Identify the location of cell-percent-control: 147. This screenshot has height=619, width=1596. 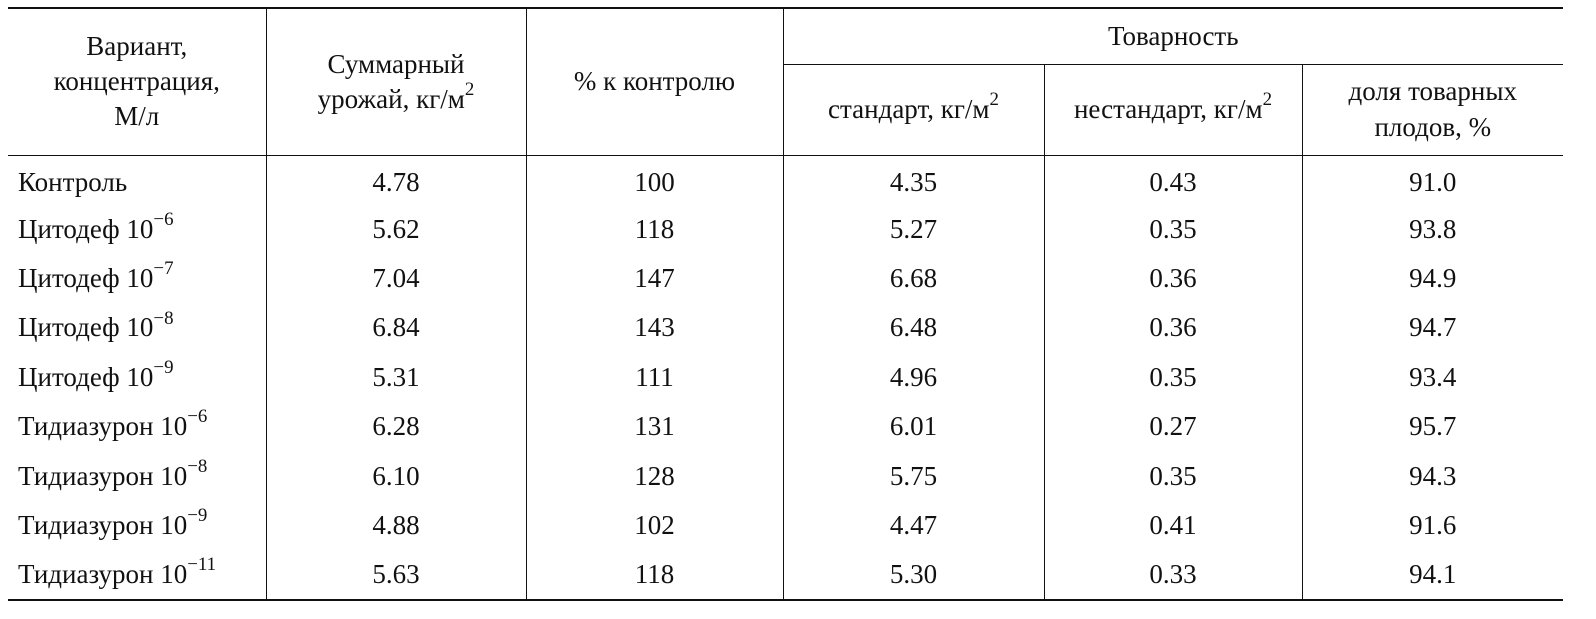
(655, 278).